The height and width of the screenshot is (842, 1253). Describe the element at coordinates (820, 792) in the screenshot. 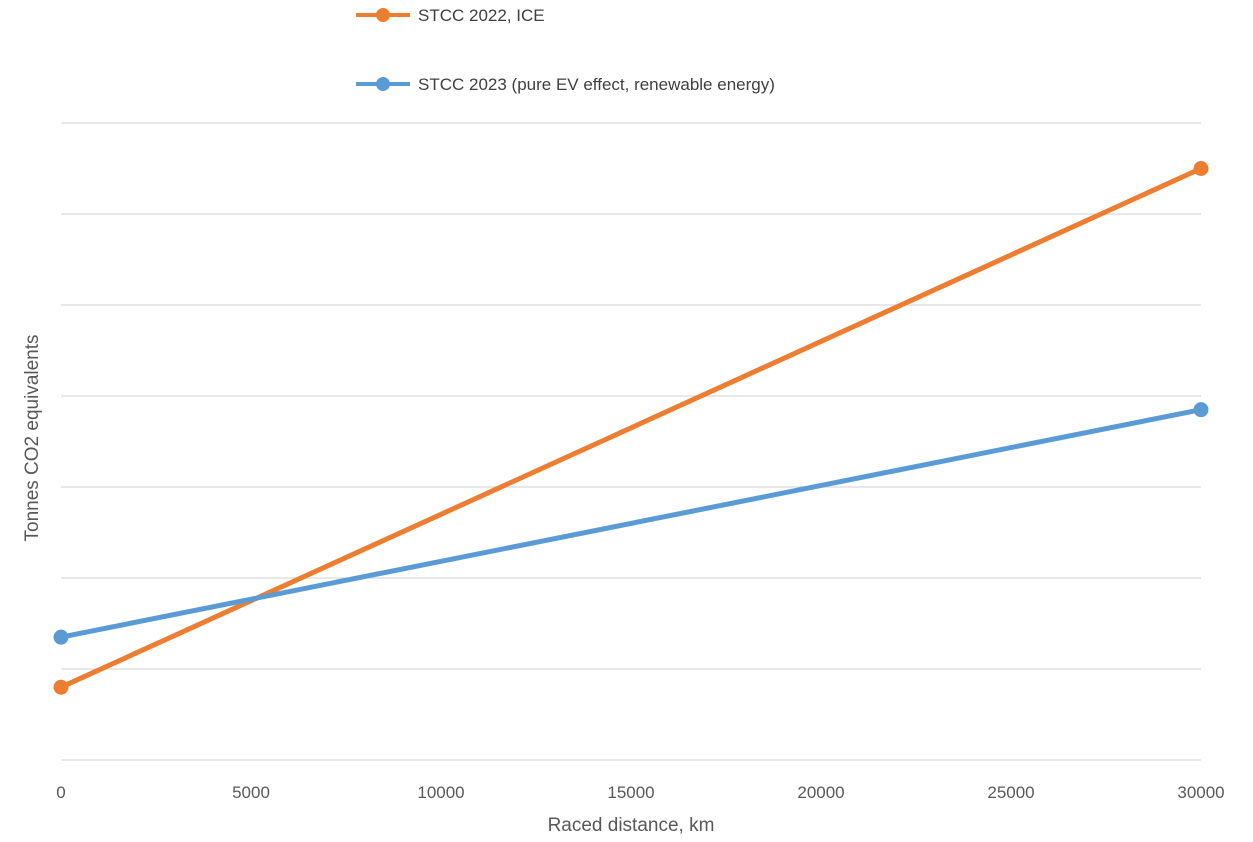

I see `x-tick-label-20000: 20000` at that location.